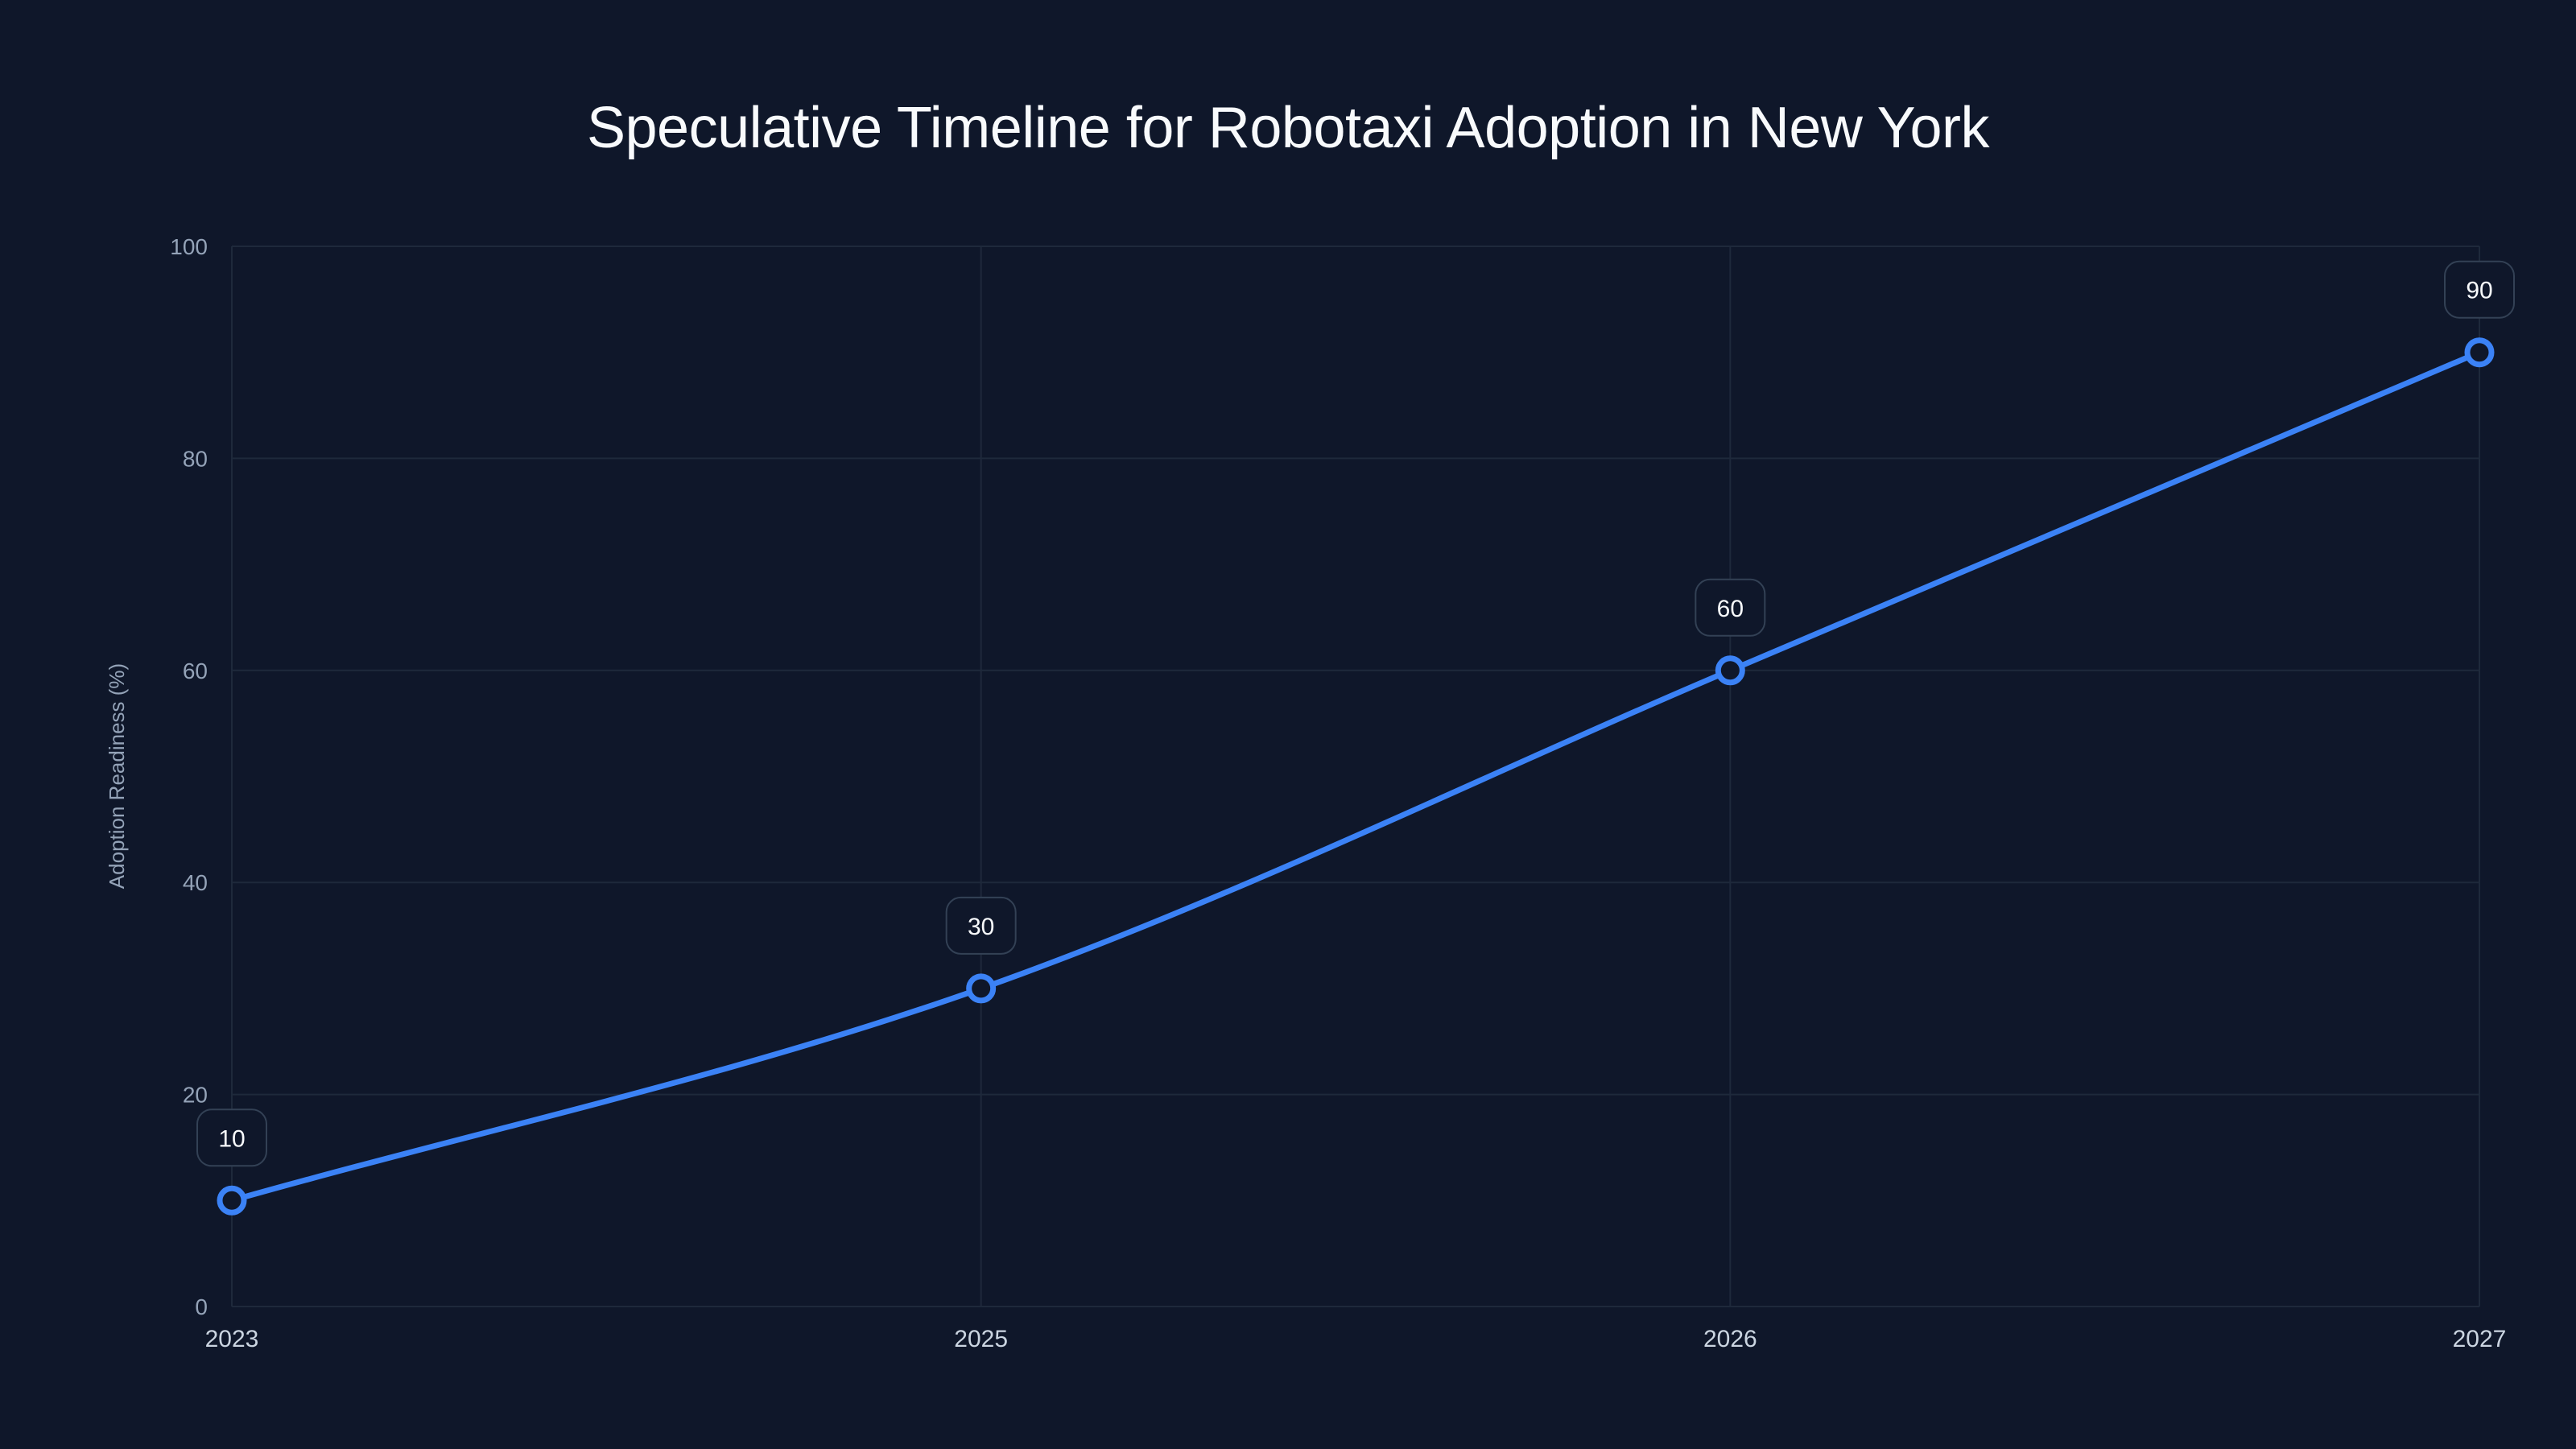 Image resolution: width=2576 pixels, height=1449 pixels. Describe the element at coordinates (195, 458) in the screenshot. I see `y-tick-label: 80` at that location.